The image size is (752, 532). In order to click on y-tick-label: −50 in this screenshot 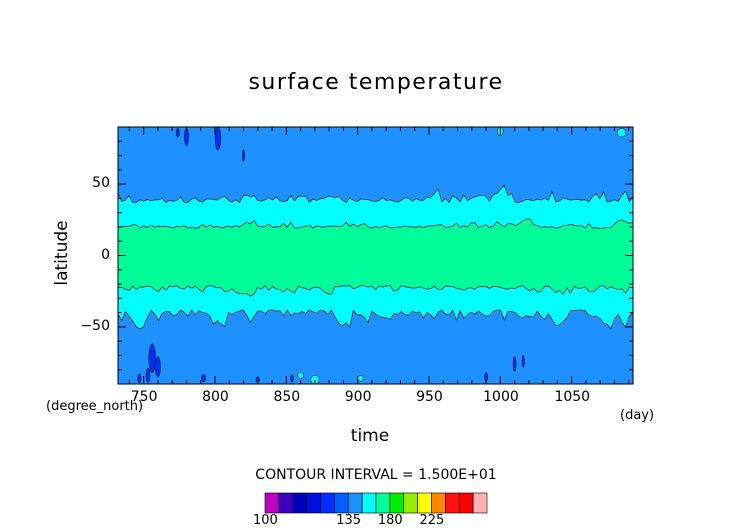, I will do `click(95, 325)`.